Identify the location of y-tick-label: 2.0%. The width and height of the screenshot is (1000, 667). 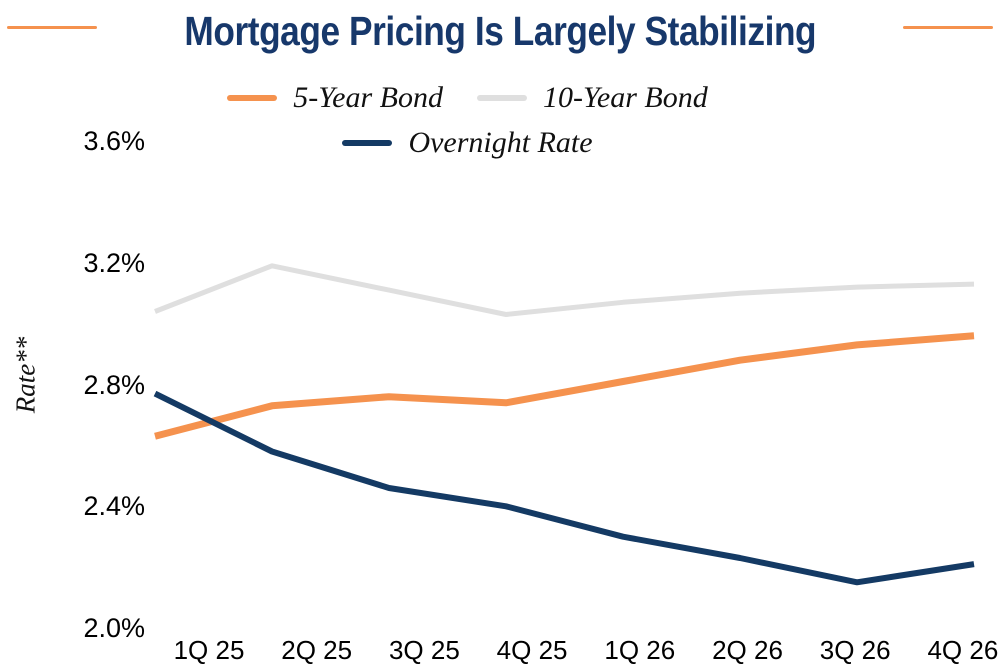
(114, 628).